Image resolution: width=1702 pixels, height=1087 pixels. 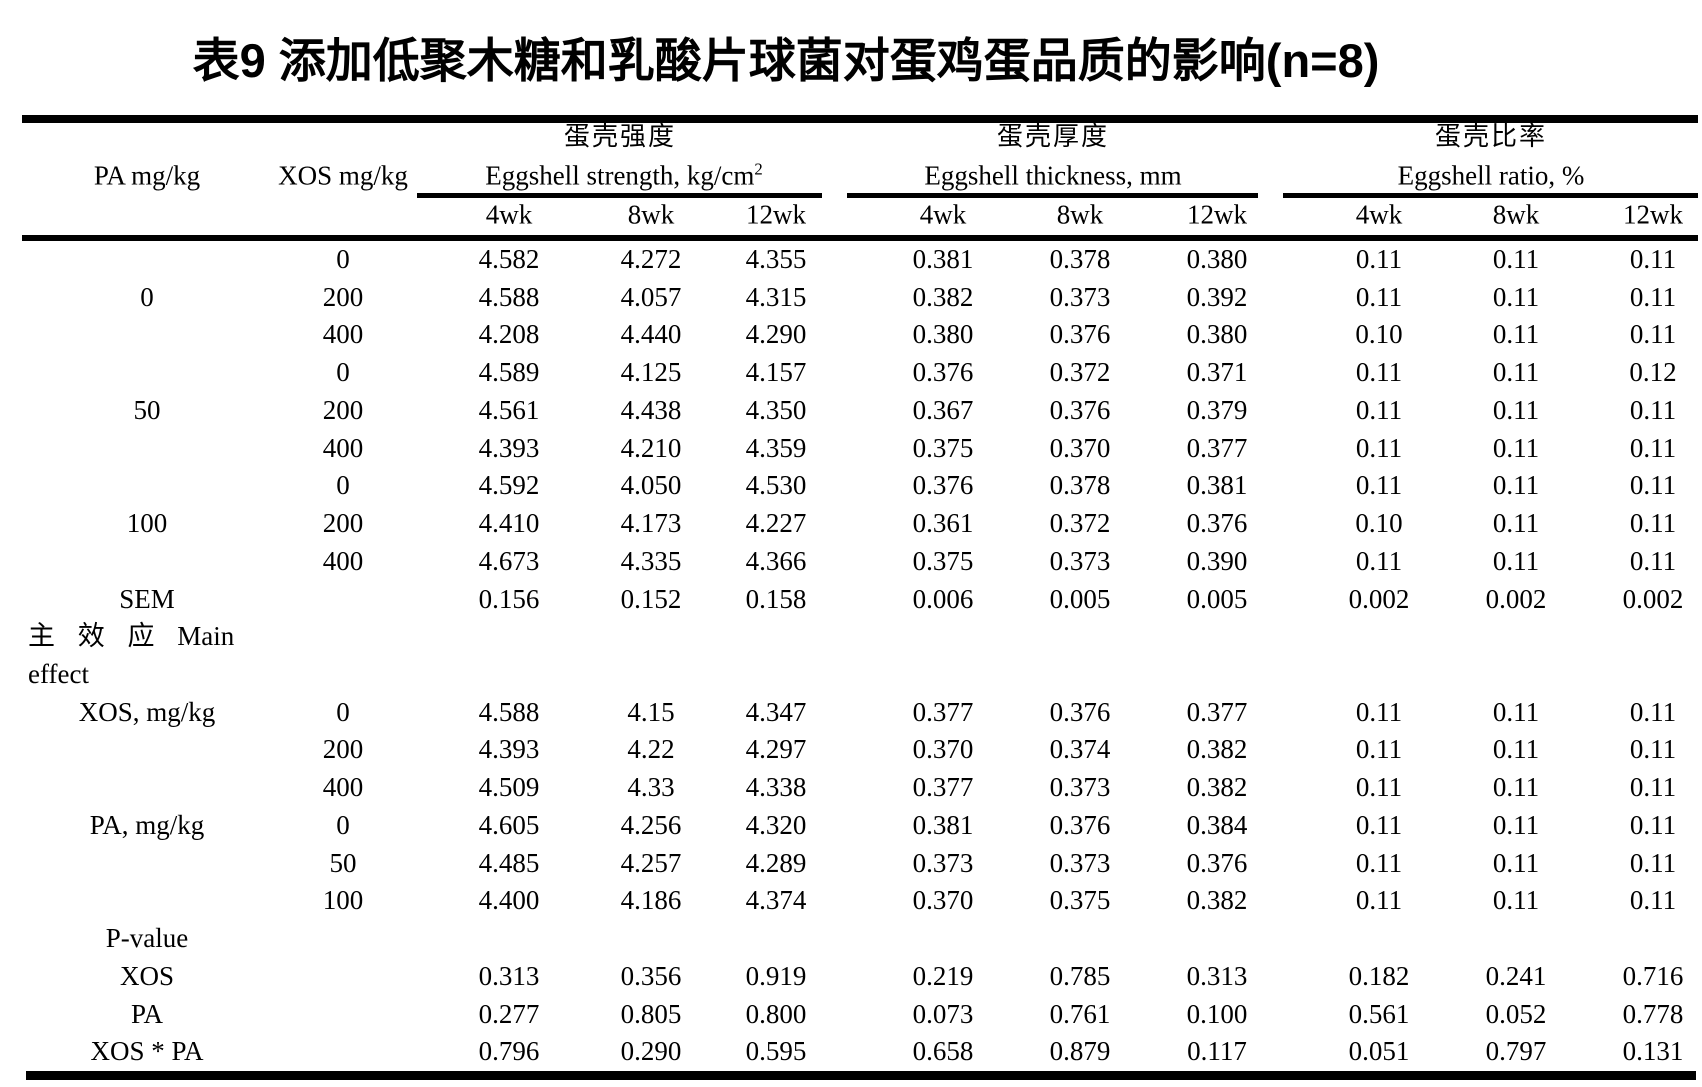 I want to click on pa-level-cell: SEM, so click(x=147, y=598).